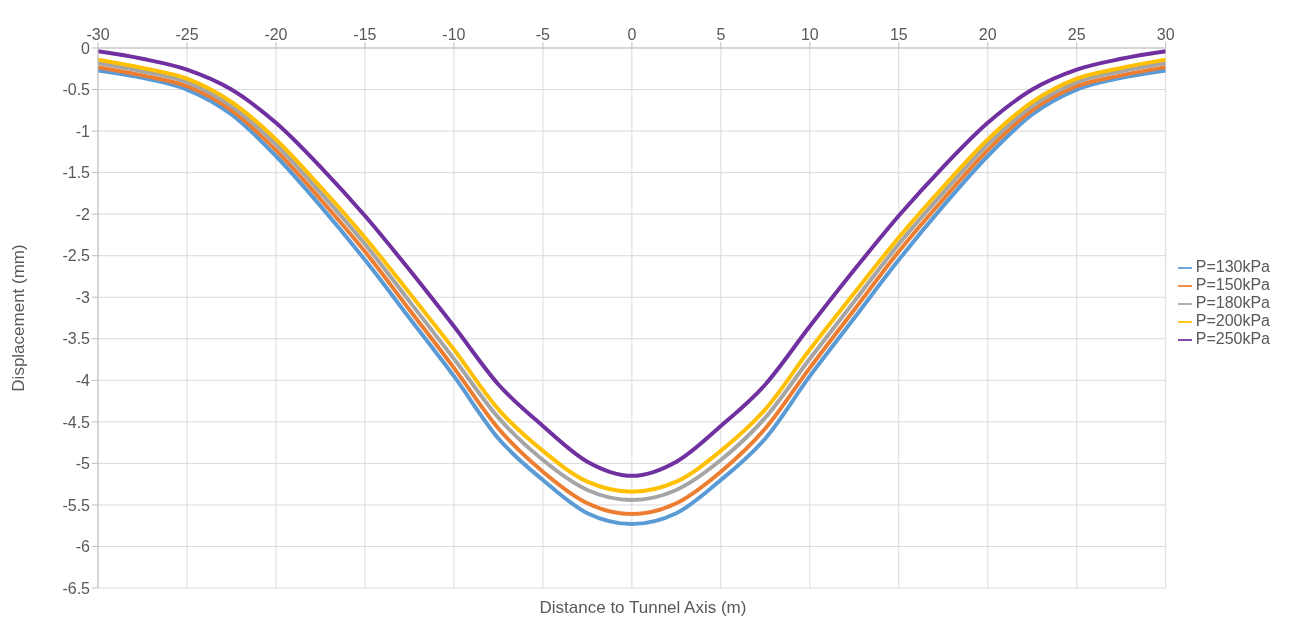 The image size is (1315, 640). I want to click on x-tick-label: -15, so click(365, 34).